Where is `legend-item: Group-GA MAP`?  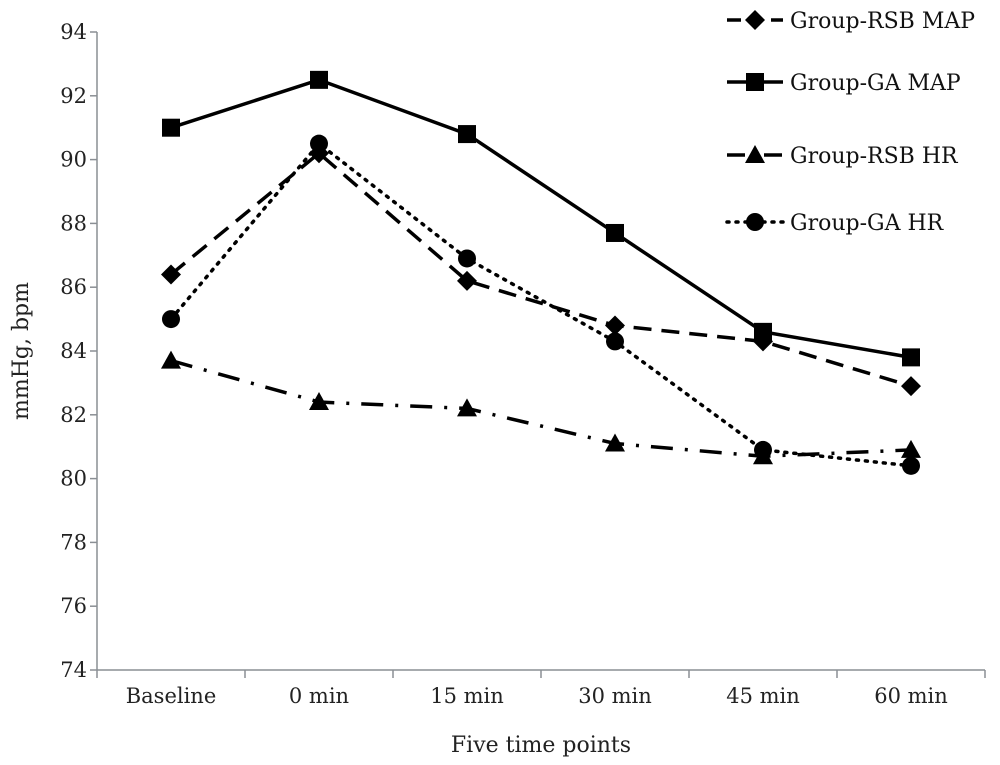 legend-item: Group-GA MAP is located at coordinates (844, 83).